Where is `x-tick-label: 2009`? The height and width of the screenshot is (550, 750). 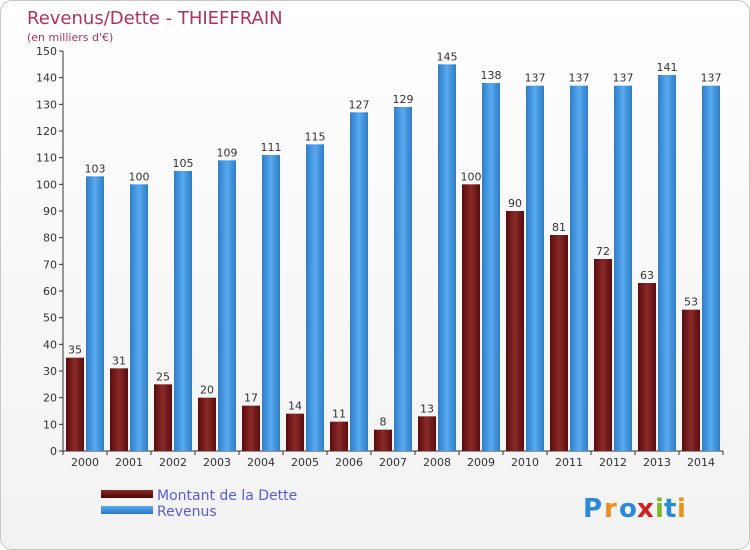 x-tick-label: 2009 is located at coordinates (481, 462).